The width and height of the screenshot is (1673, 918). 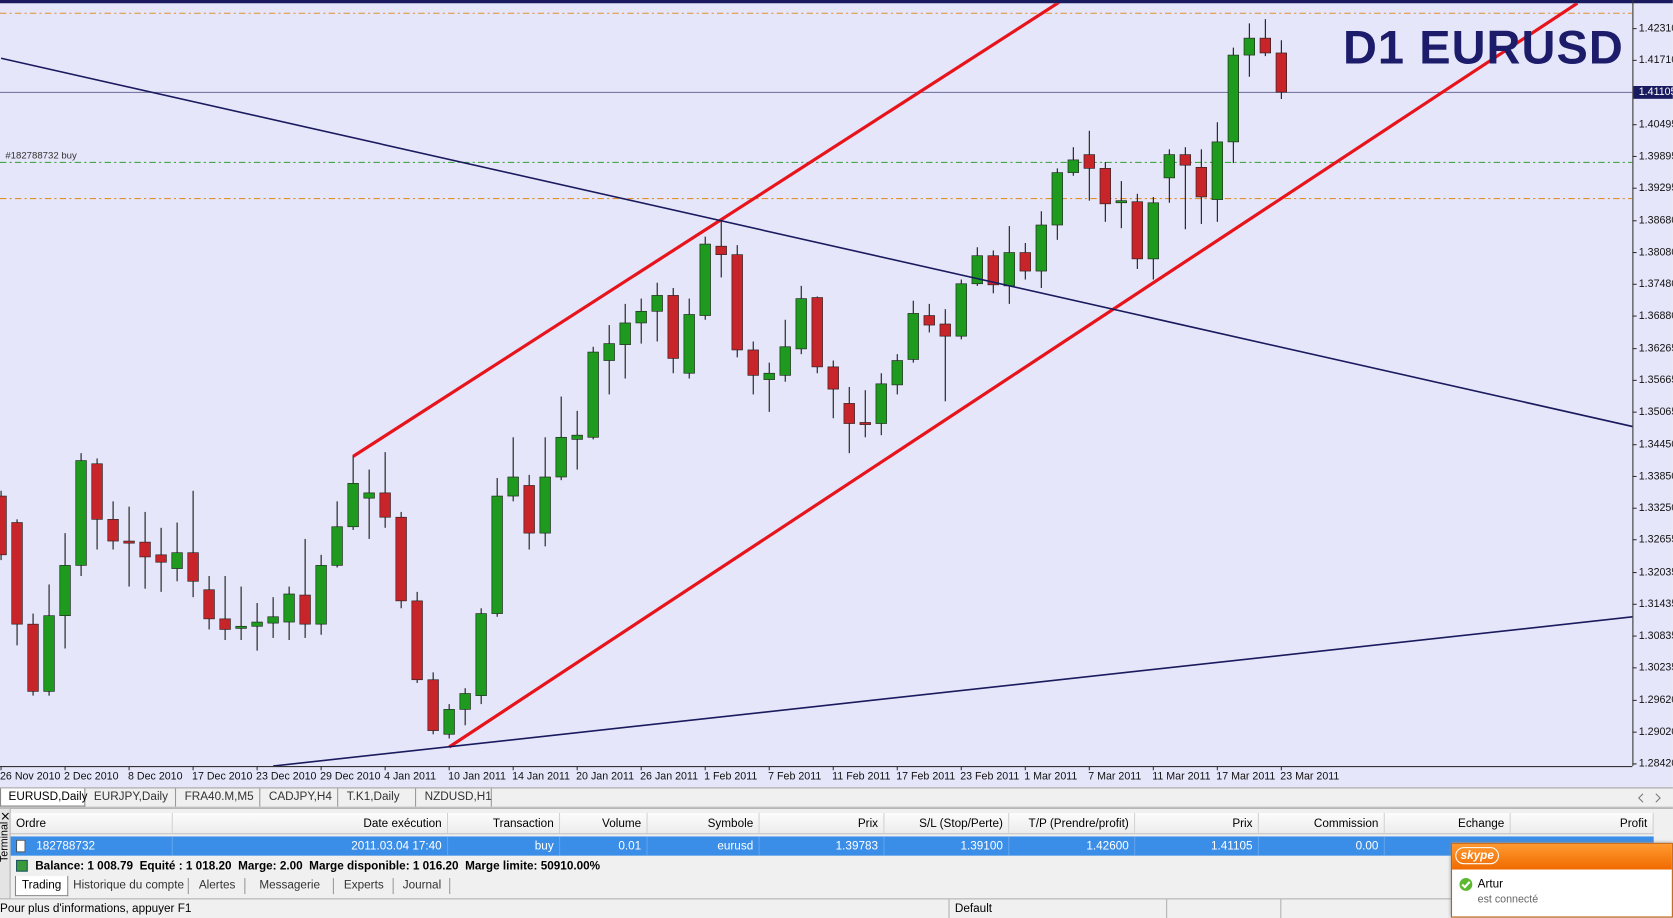 I want to click on column-header: Commission, so click(x=1321, y=823).